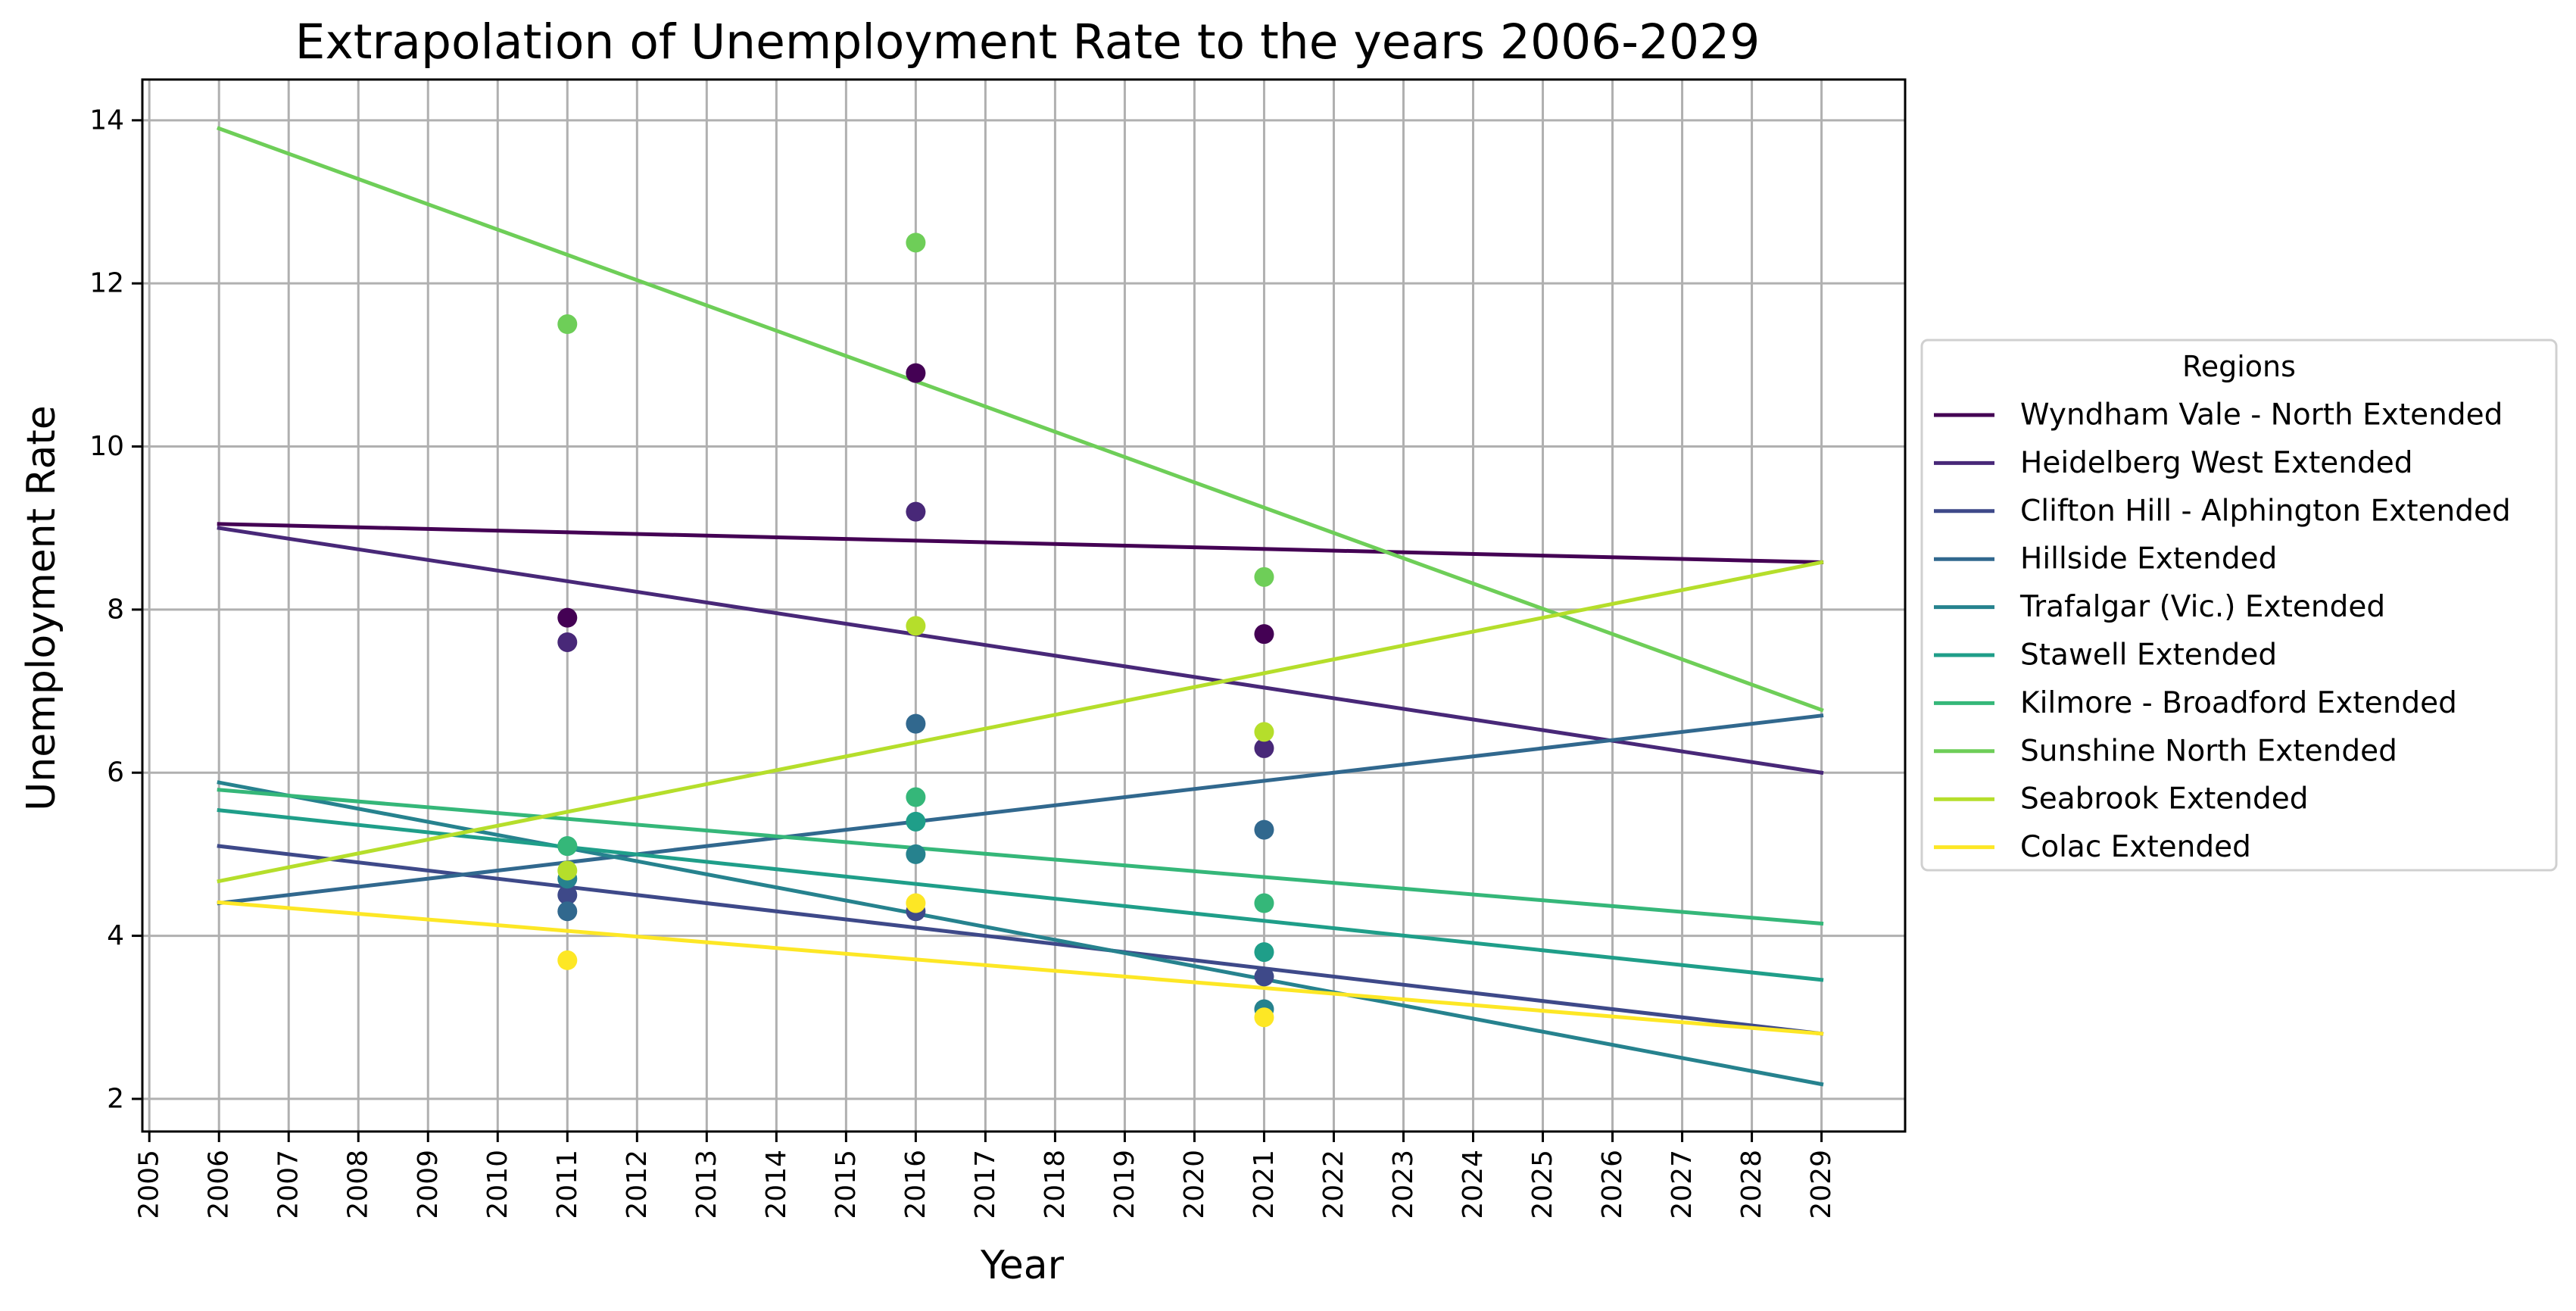  Describe the element at coordinates (2164, 799) in the screenshot. I see `legend-entry-label: Seabrook Extended` at that location.